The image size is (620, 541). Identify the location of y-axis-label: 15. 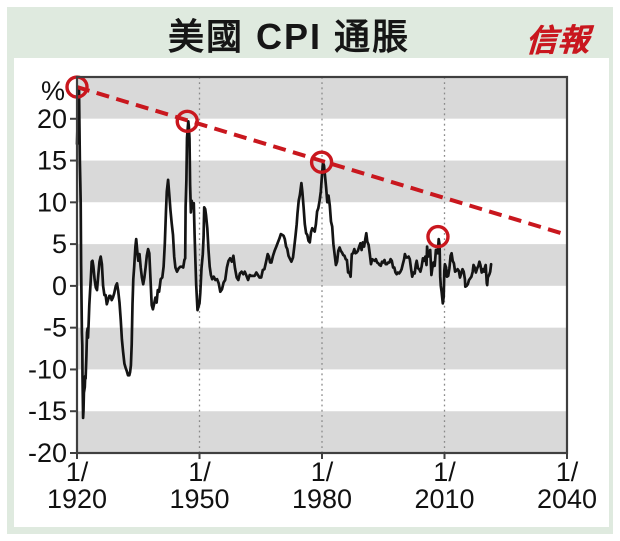
(52, 161).